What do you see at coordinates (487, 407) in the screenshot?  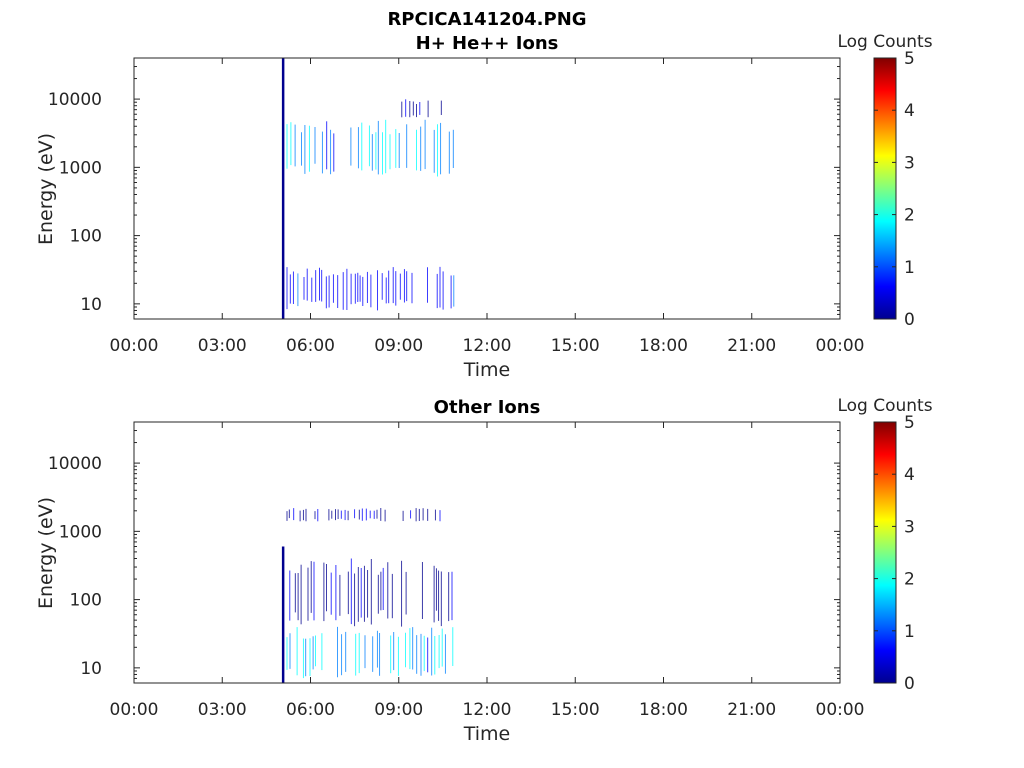 I see `panel-title: Other Ions` at bounding box center [487, 407].